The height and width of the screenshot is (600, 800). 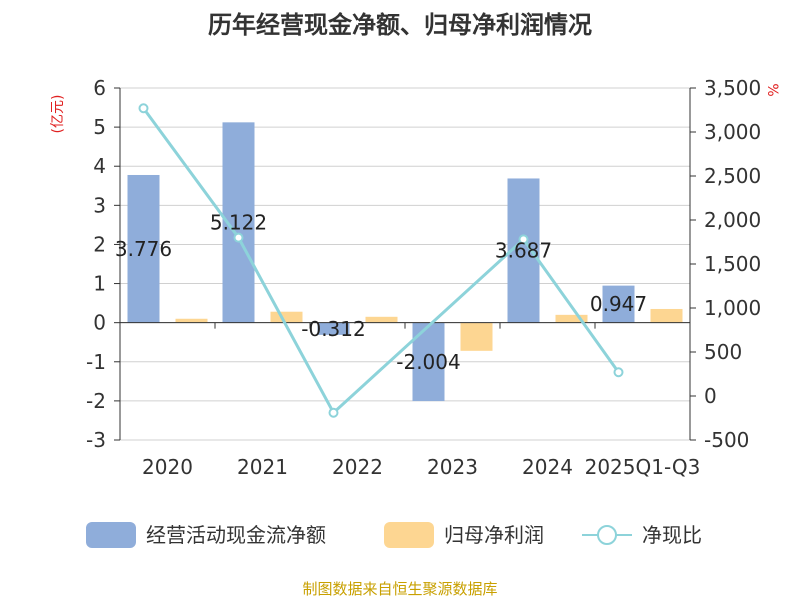 What do you see at coordinates (452, 467) in the screenshot?
I see `x-axis-tick-label: 2023` at bounding box center [452, 467].